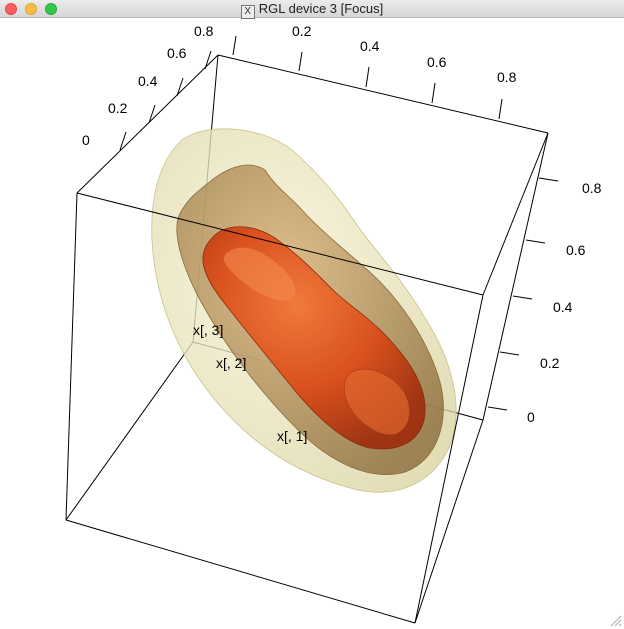 This screenshot has width=624, height=629. Describe the element at coordinates (576, 250) in the screenshot. I see `right-tick-label: 0.6` at that location.